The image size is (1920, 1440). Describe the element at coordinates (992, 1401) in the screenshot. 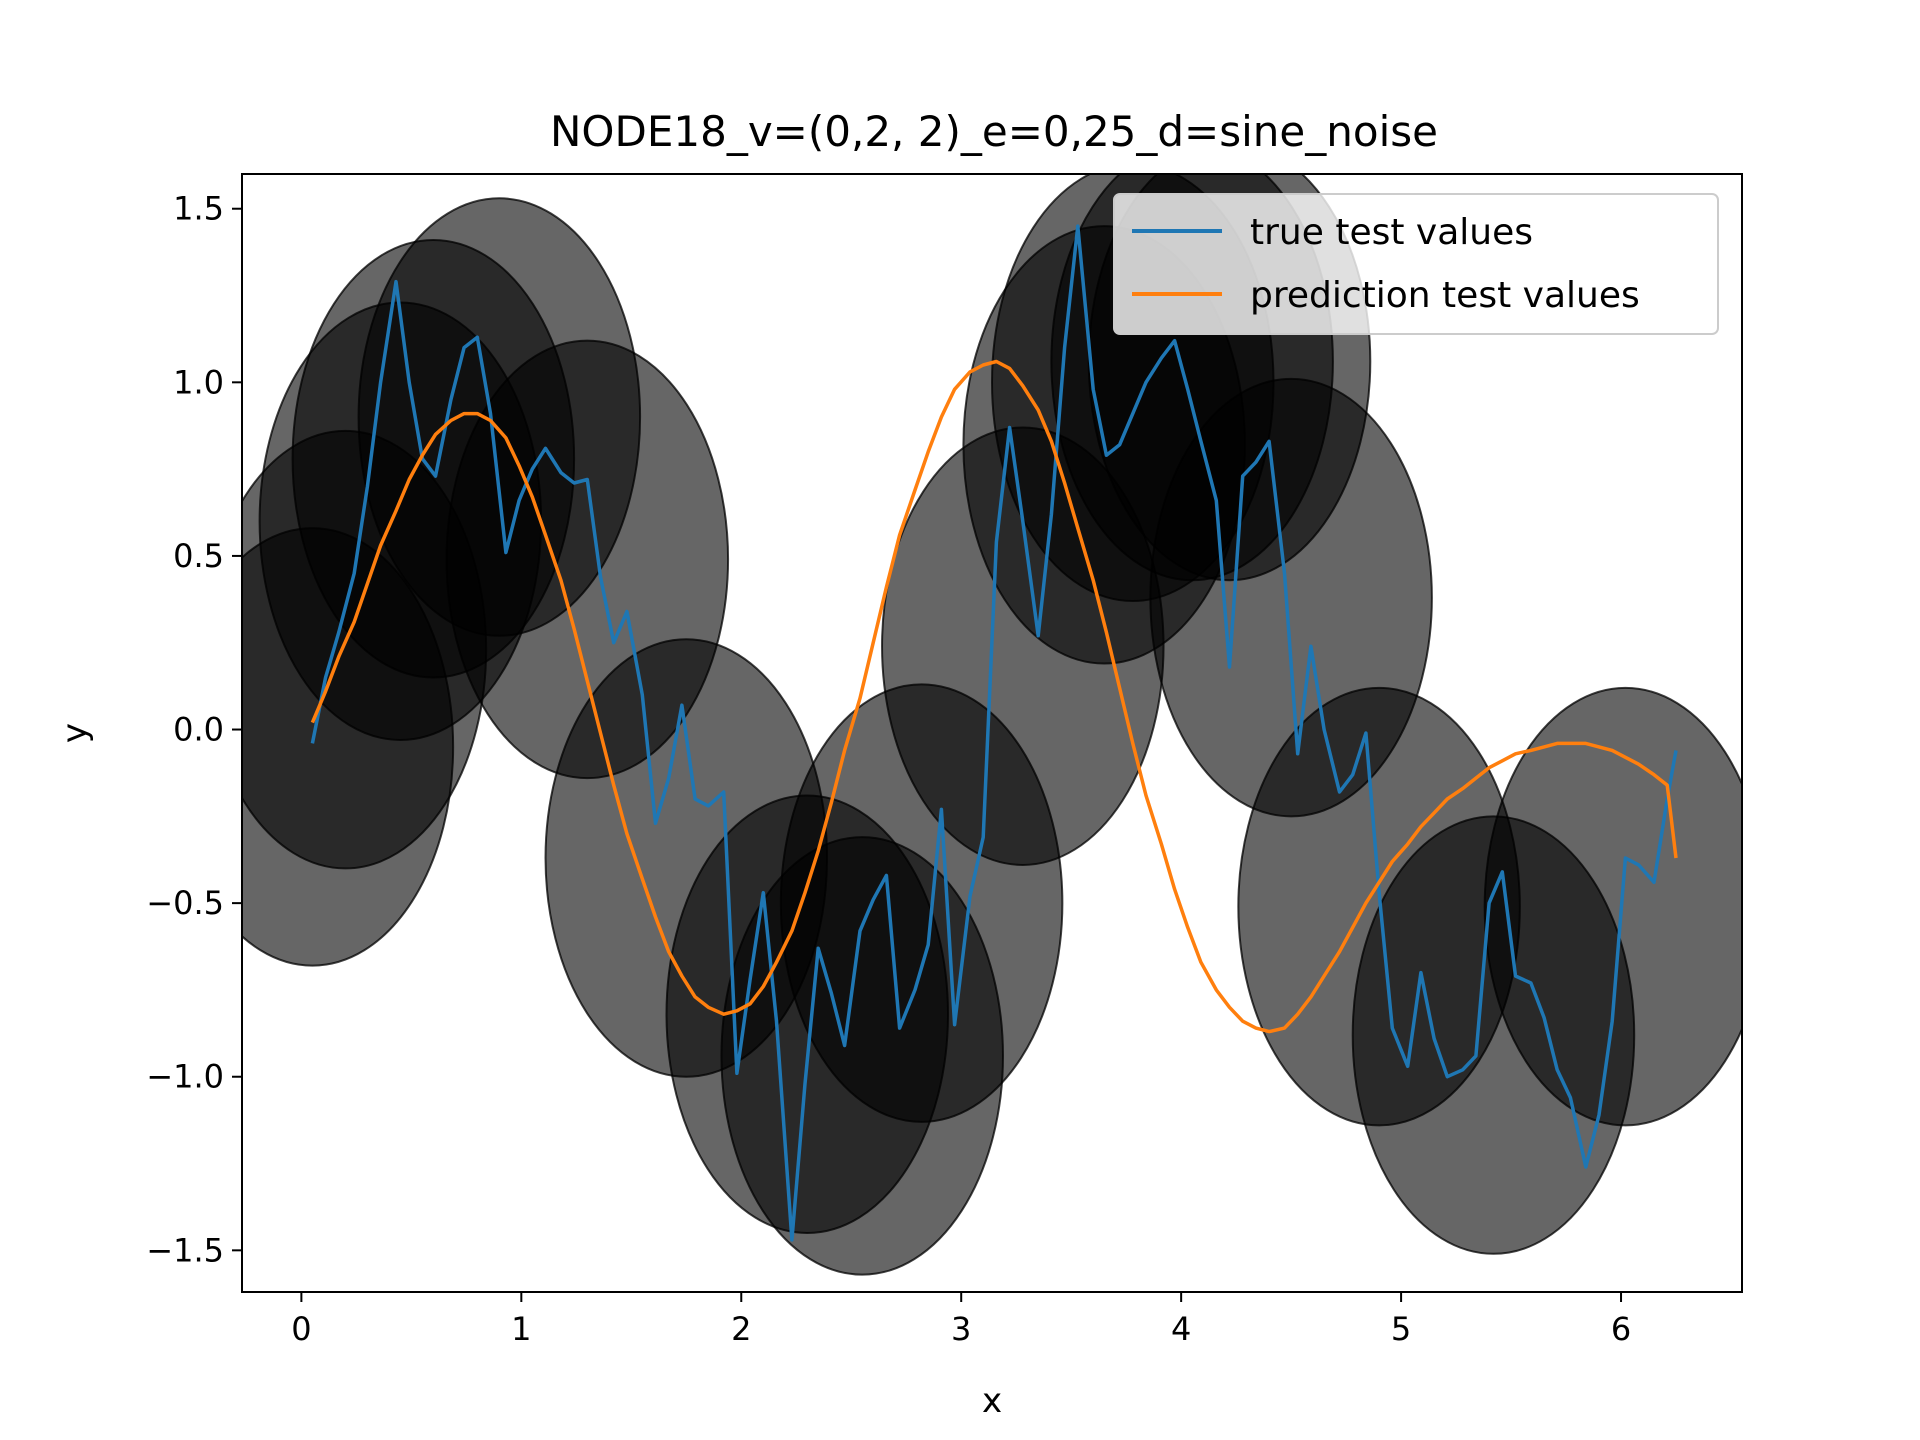

I see `x-axis-label: x` at that location.